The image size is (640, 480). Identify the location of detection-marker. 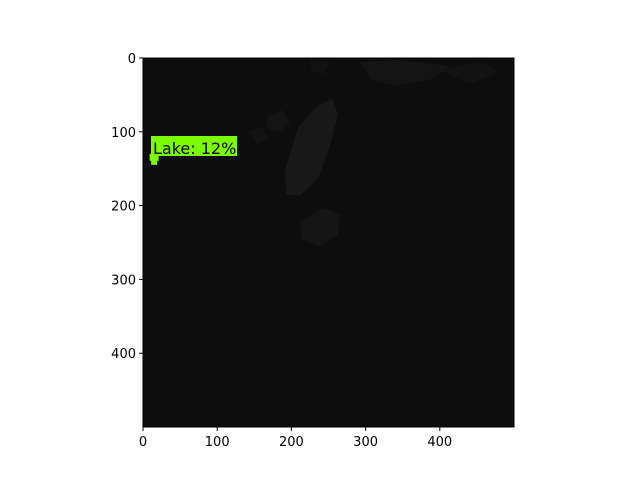
(154, 157).